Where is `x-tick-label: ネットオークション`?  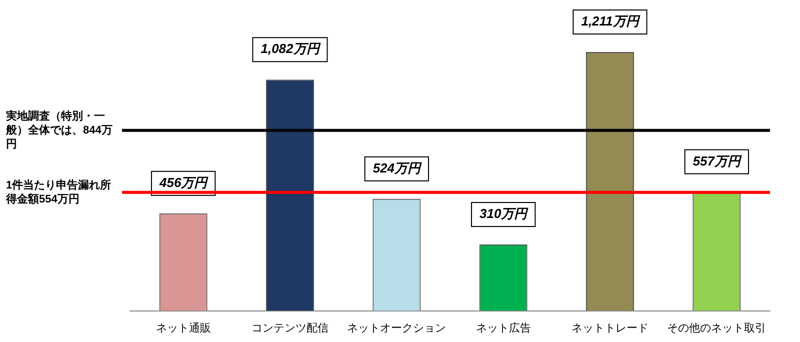
x-tick-label: ネットオークション is located at coordinates (396, 328).